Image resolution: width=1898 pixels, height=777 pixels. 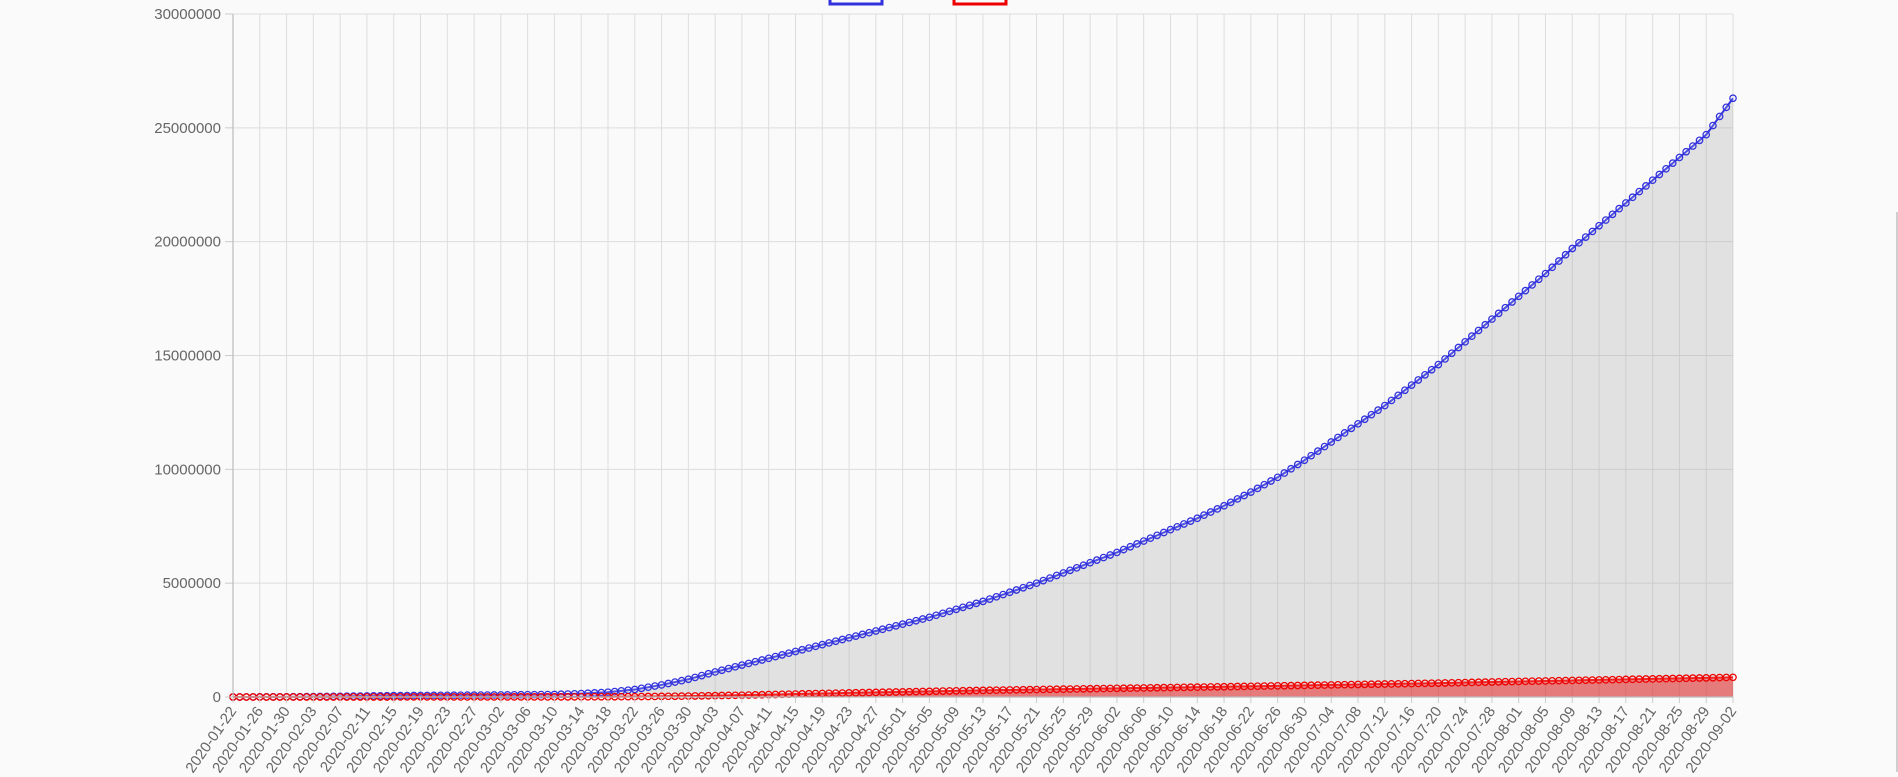 I want to click on scrollbar-edge, so click(x=1897, y=492).